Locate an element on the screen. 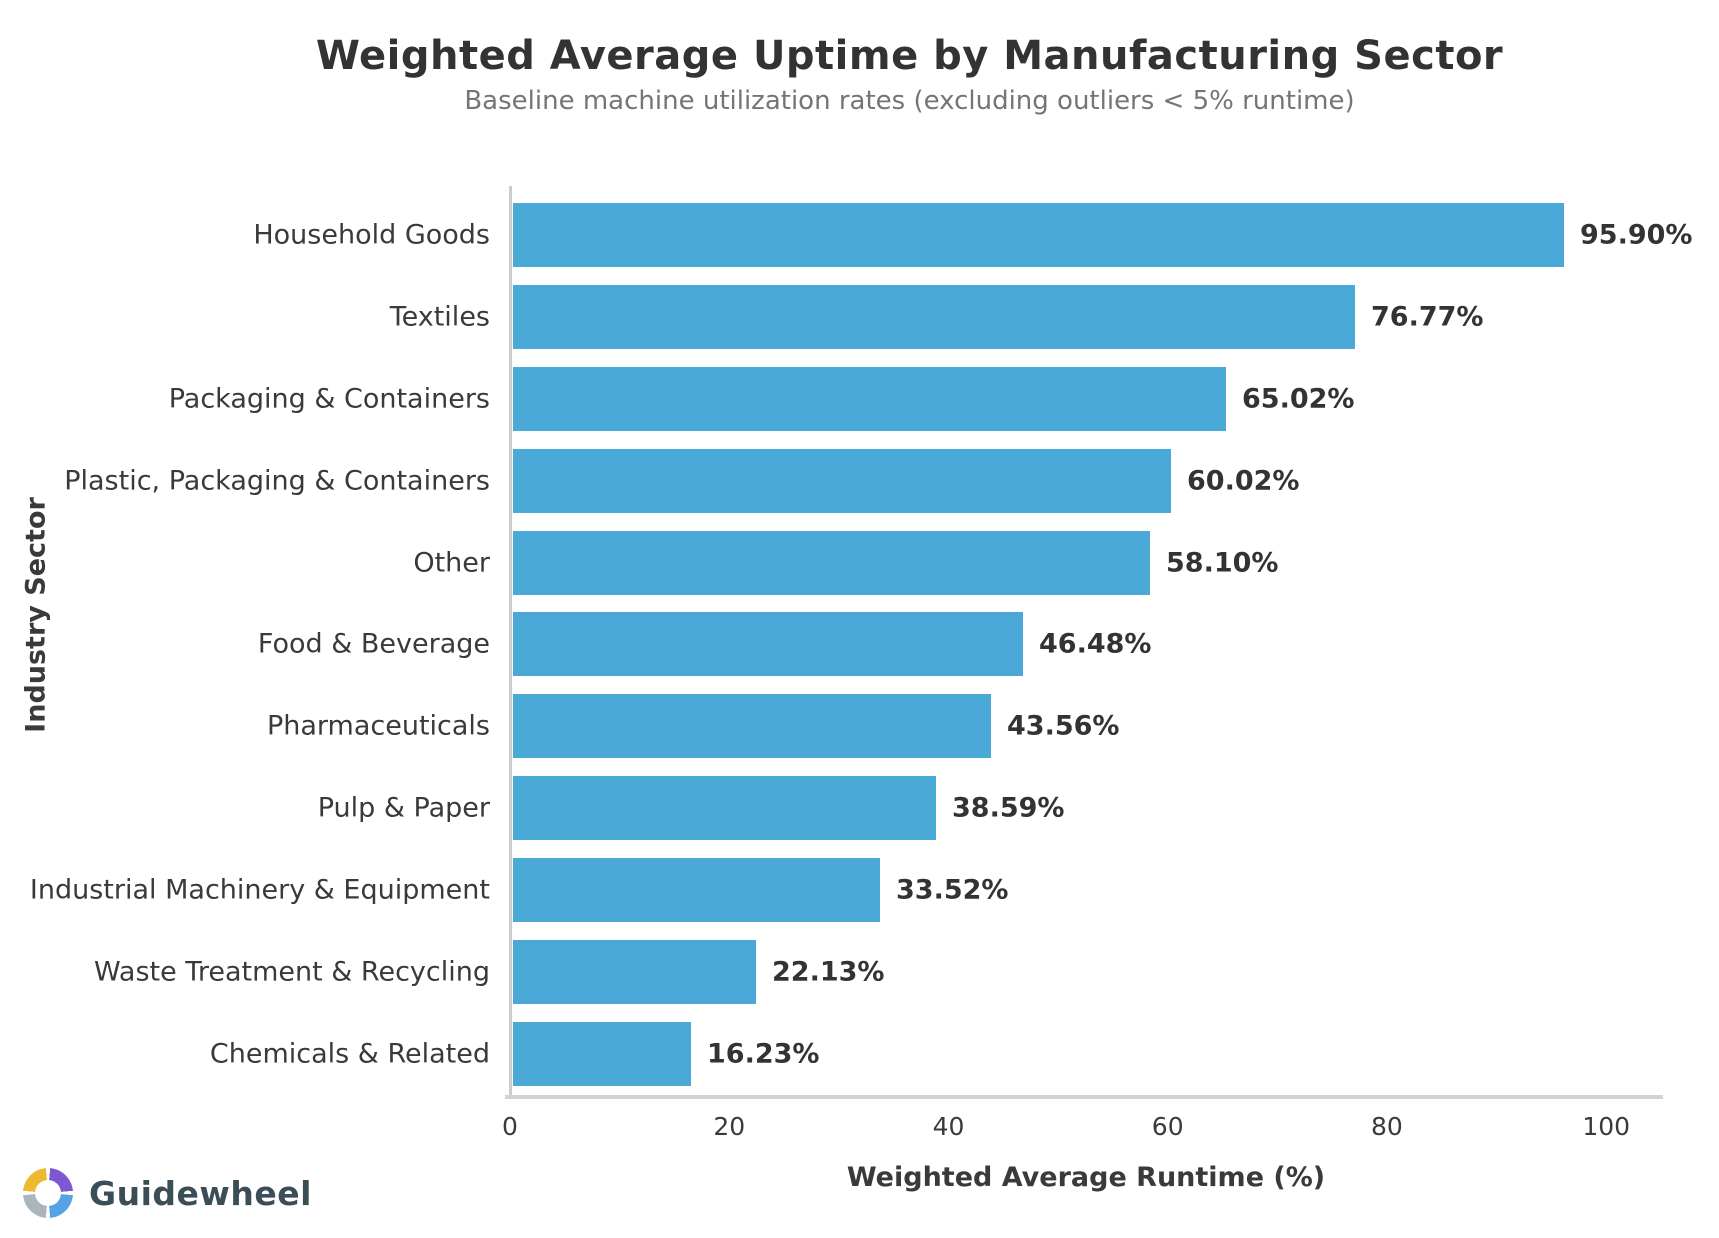 The image size is (1719, 1238). bar-pharmaceuticals is located at coordinates (752, 726).